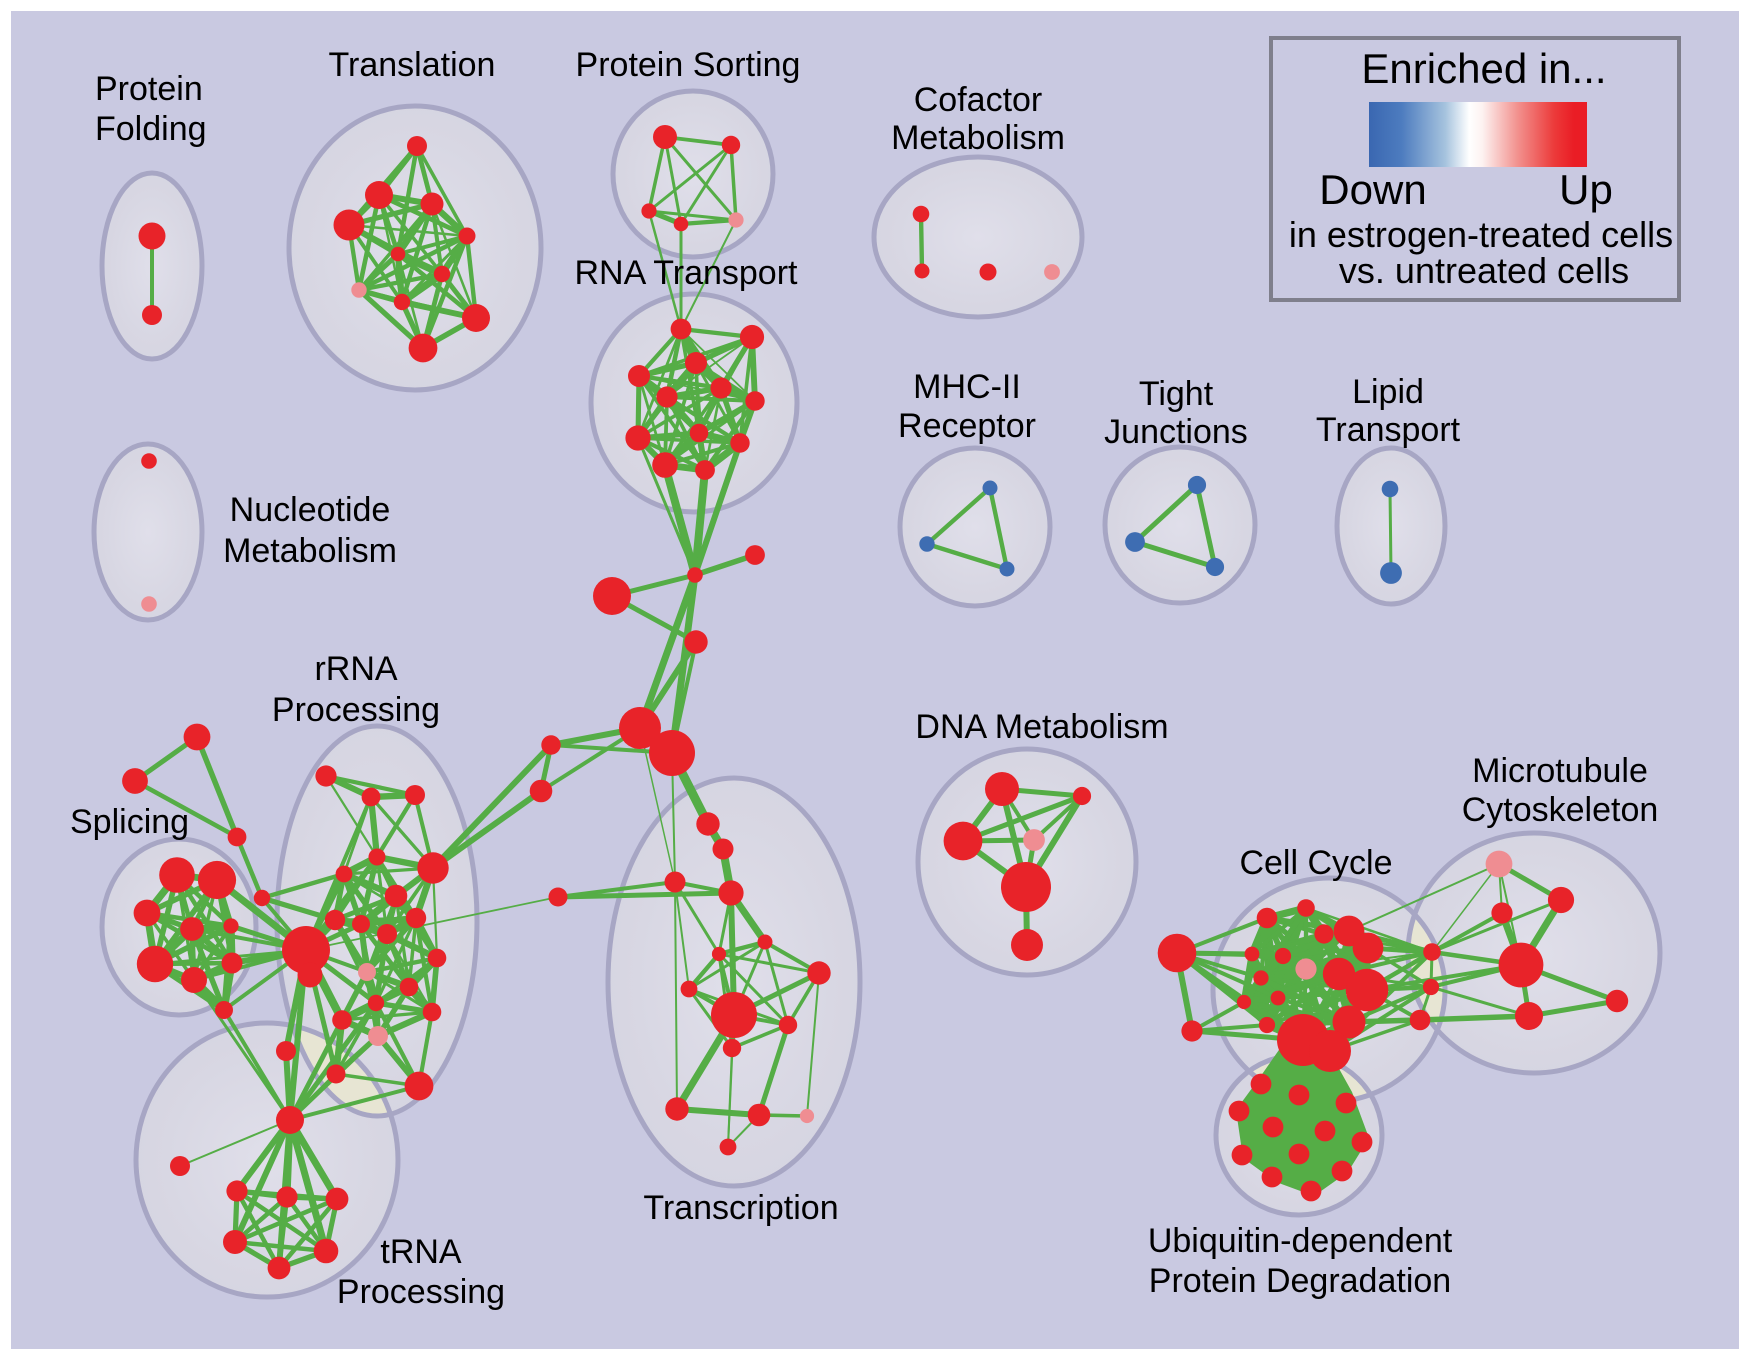 This screenshot has height=1360, width=1750. I want to click on svg-text: Junctions, so click(1176, 432).